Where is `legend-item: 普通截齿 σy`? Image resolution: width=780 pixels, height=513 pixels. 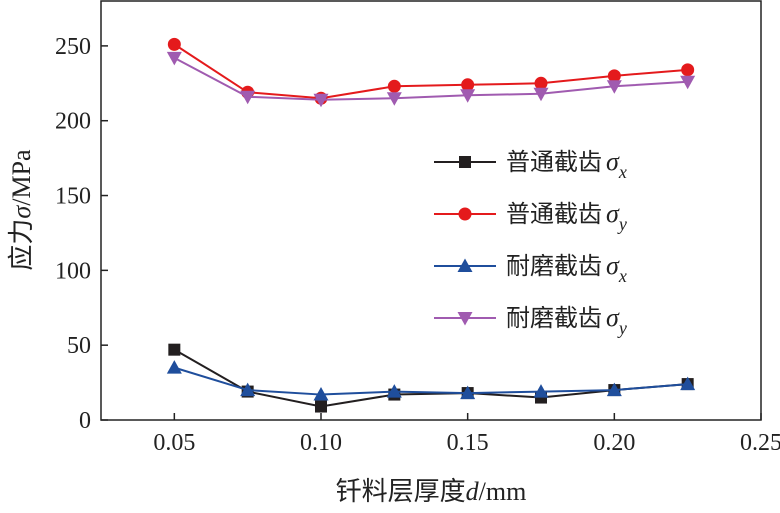 legend-item: 普通截齿 σy is located at coordinates (530, 216).